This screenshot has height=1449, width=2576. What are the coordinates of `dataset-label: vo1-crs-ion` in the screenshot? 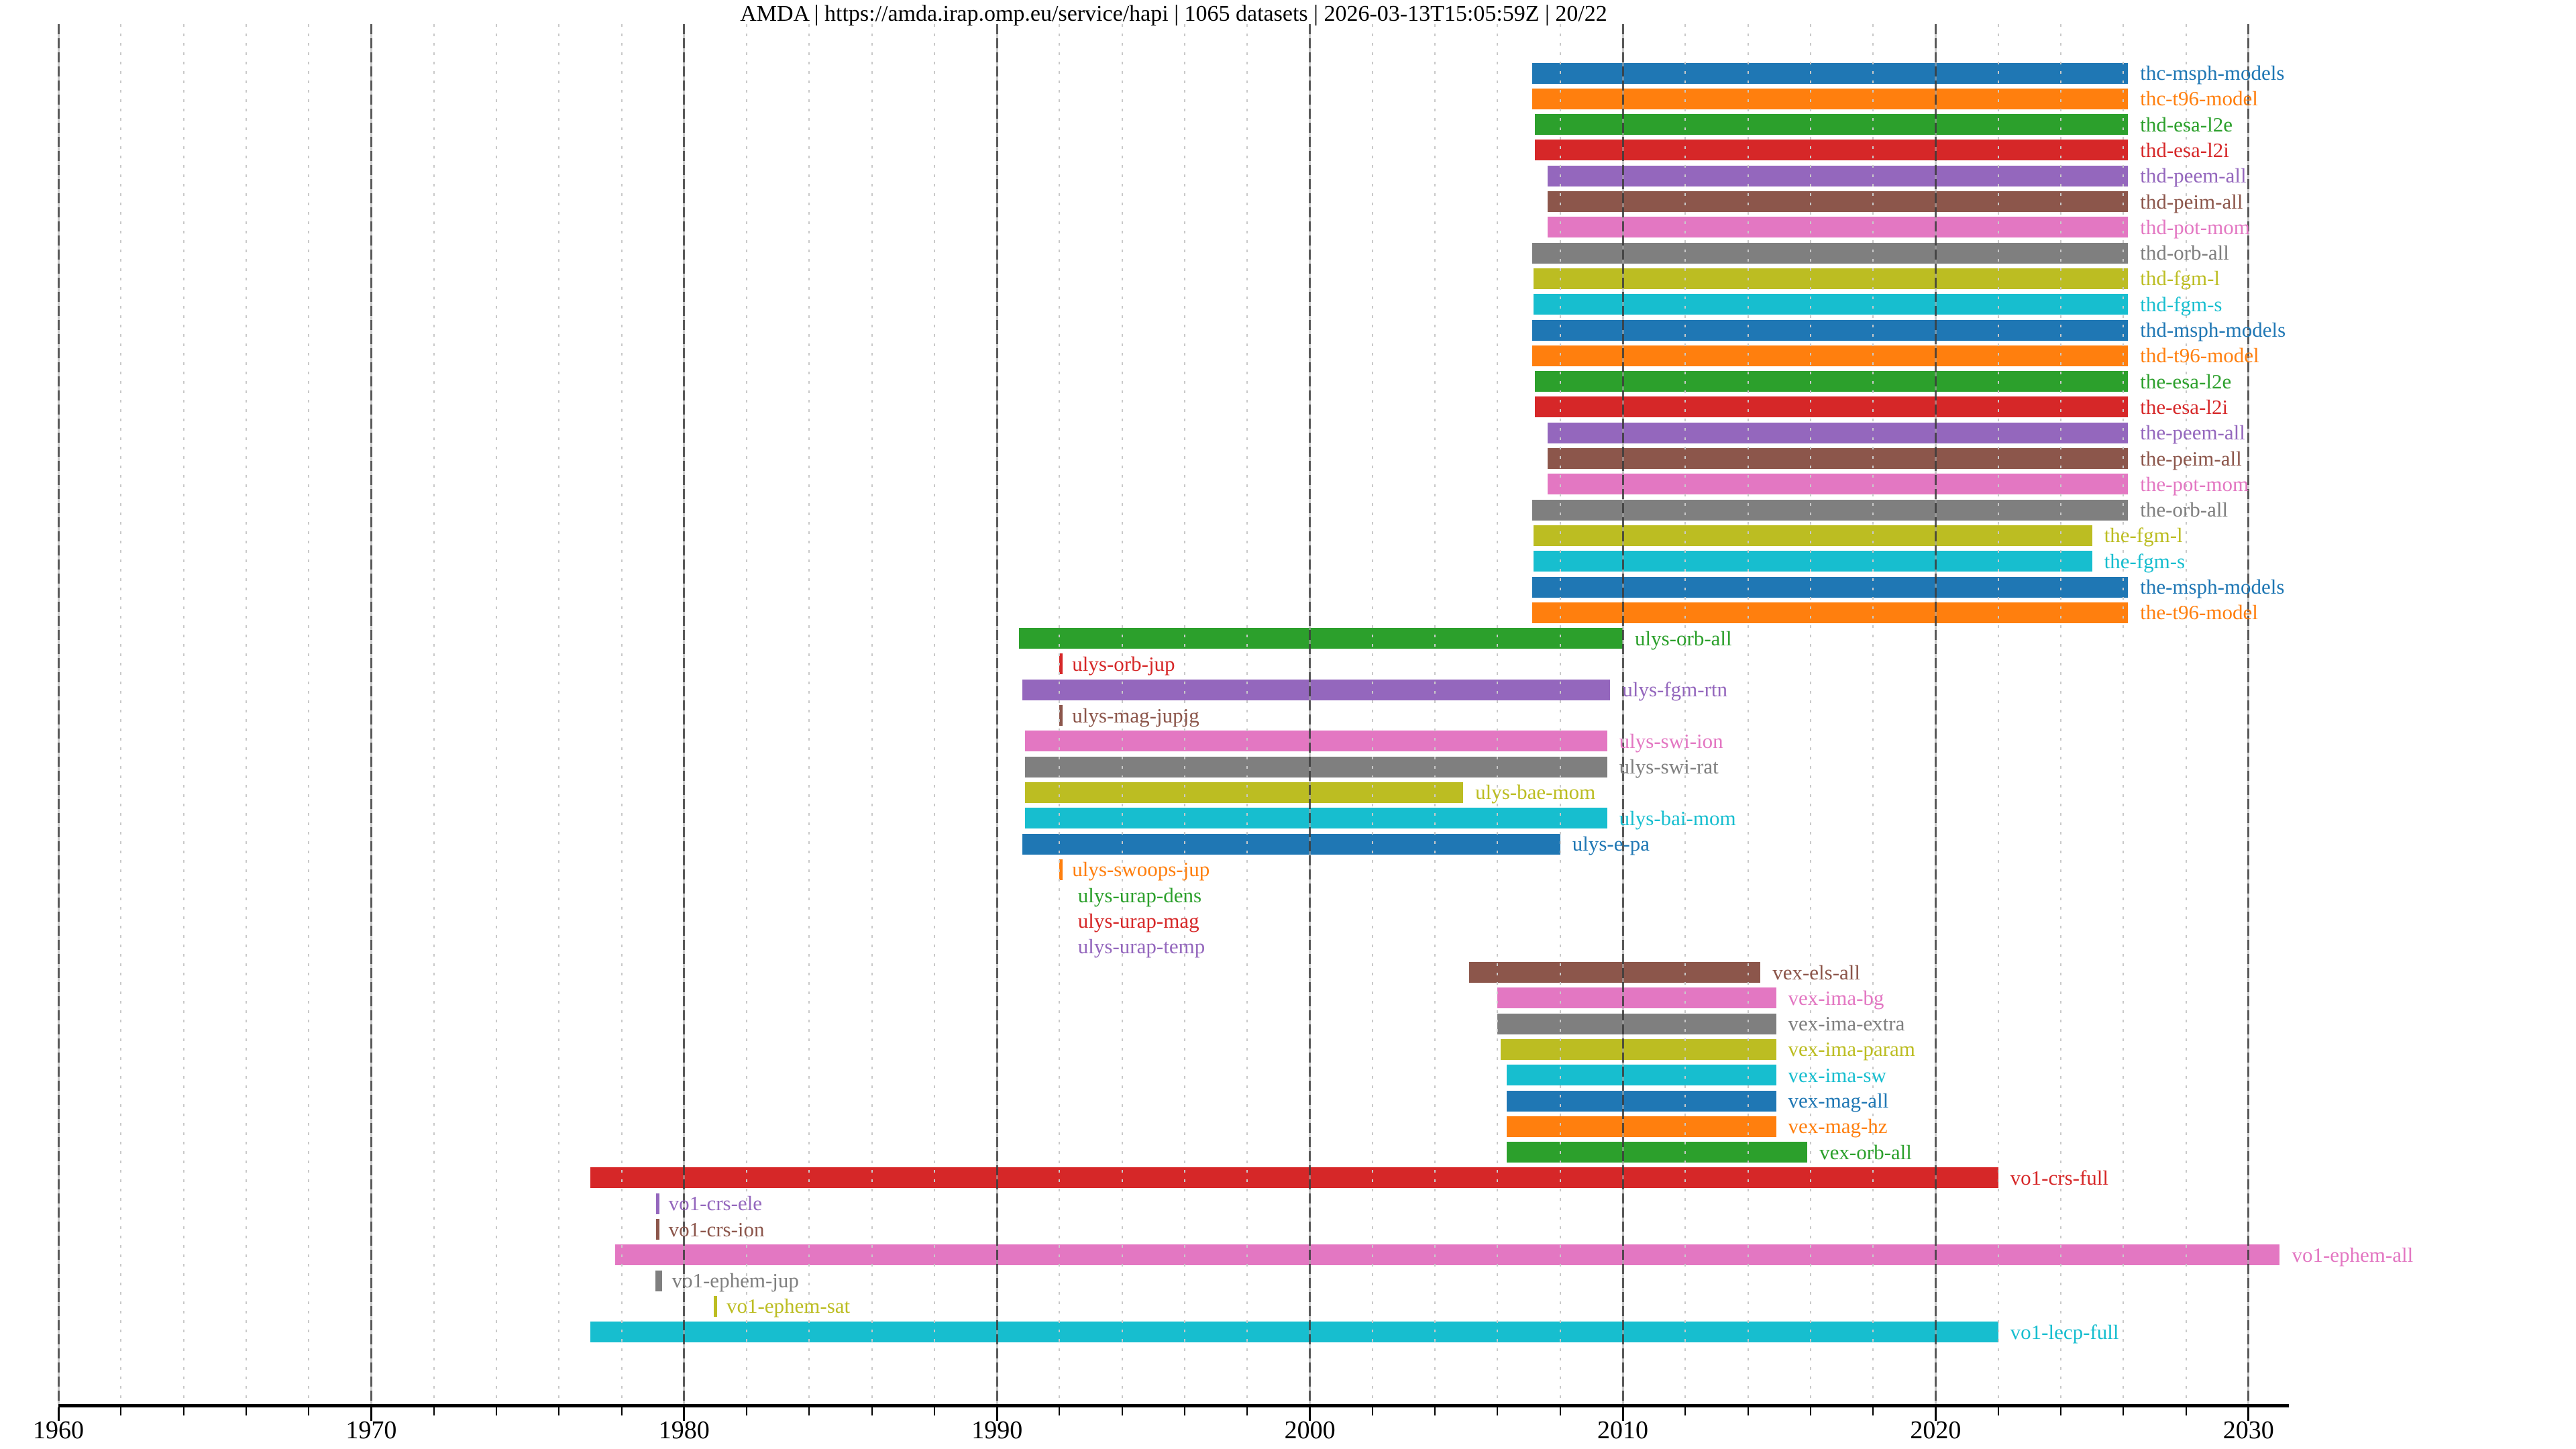 It's located at (716, 1229).